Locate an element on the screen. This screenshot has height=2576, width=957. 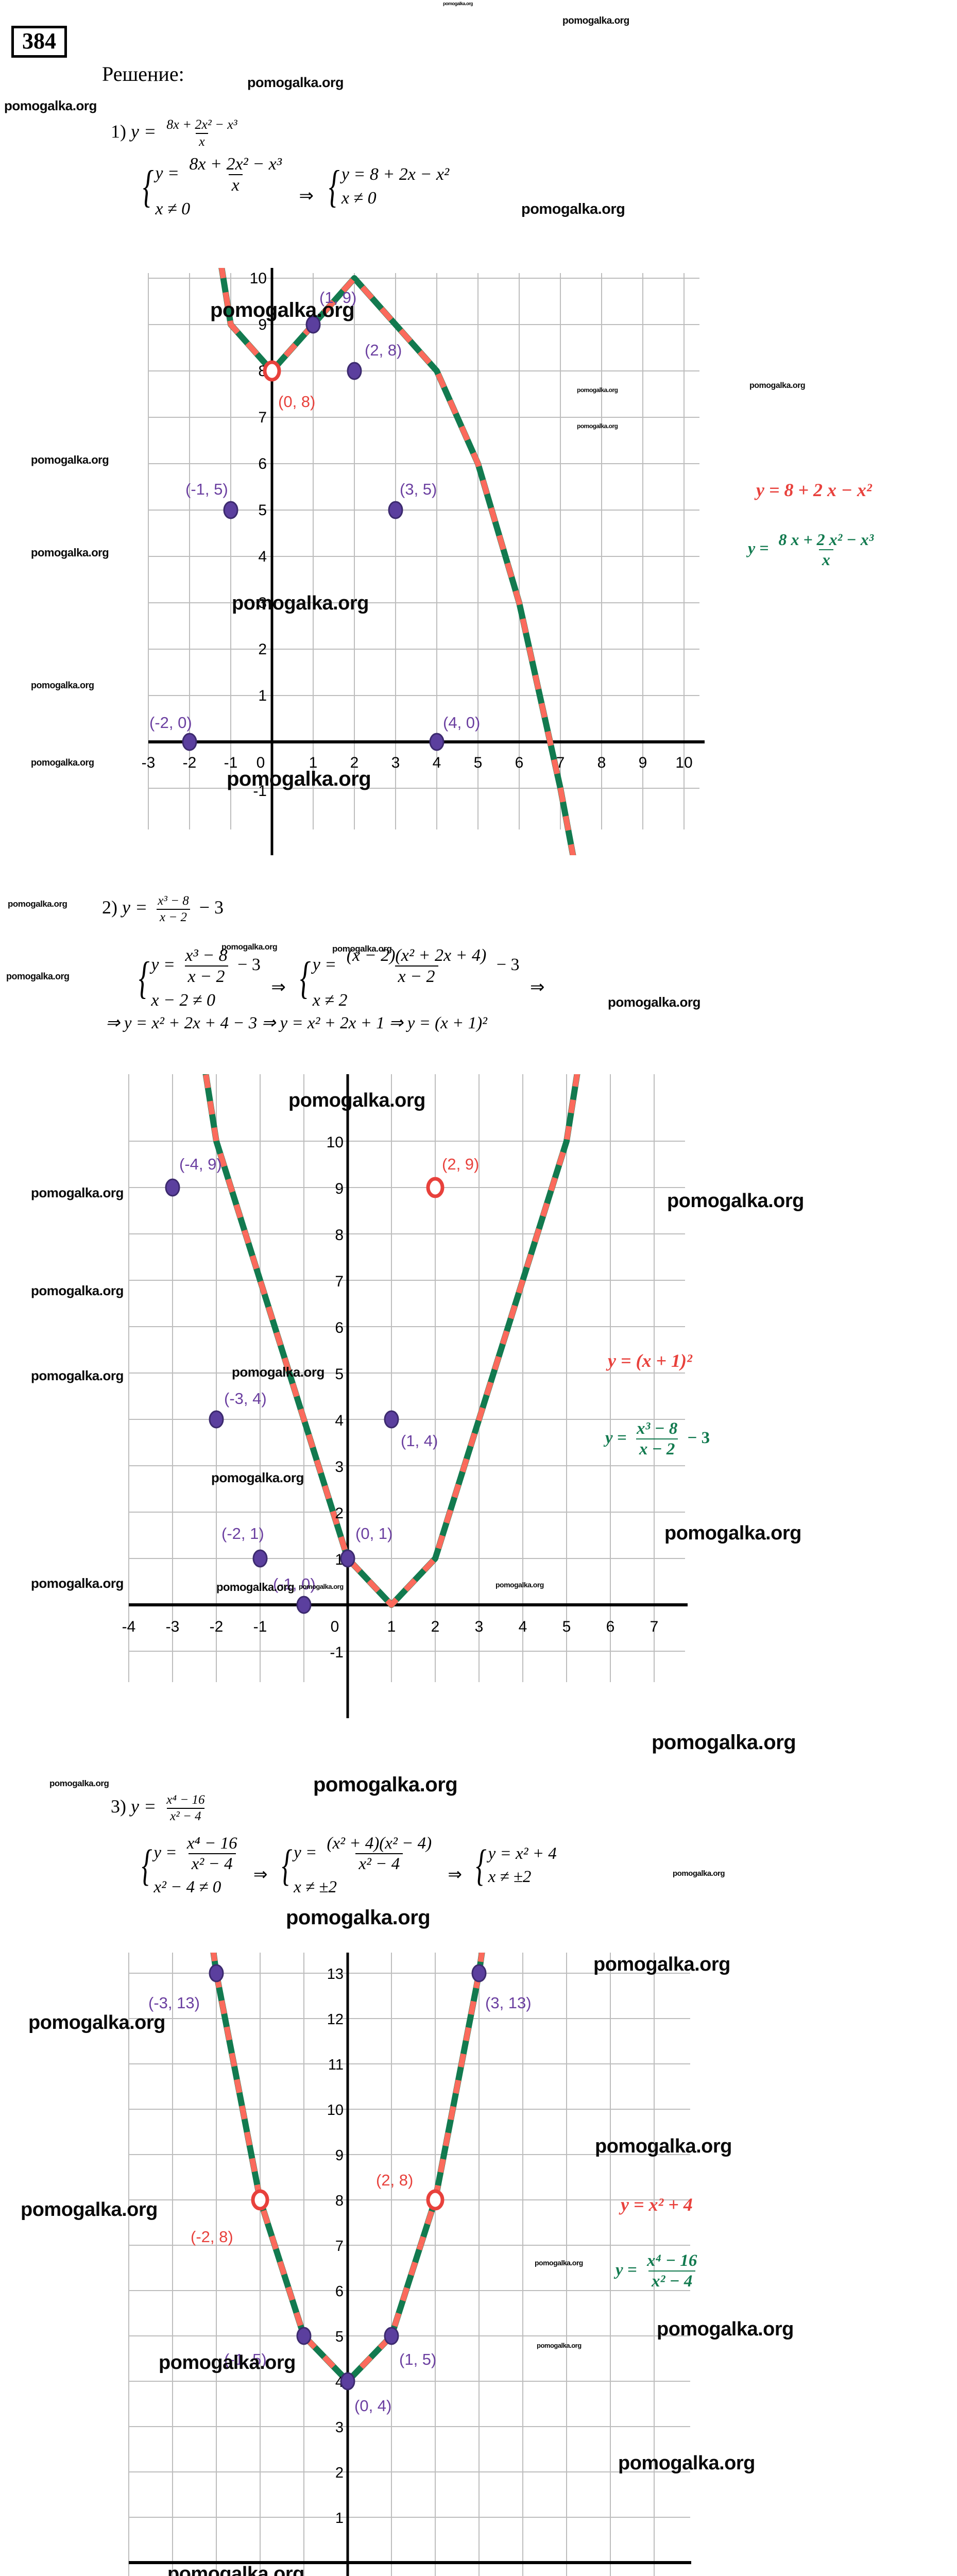
svg-text: 0 is located at coordinates (335, 1626).